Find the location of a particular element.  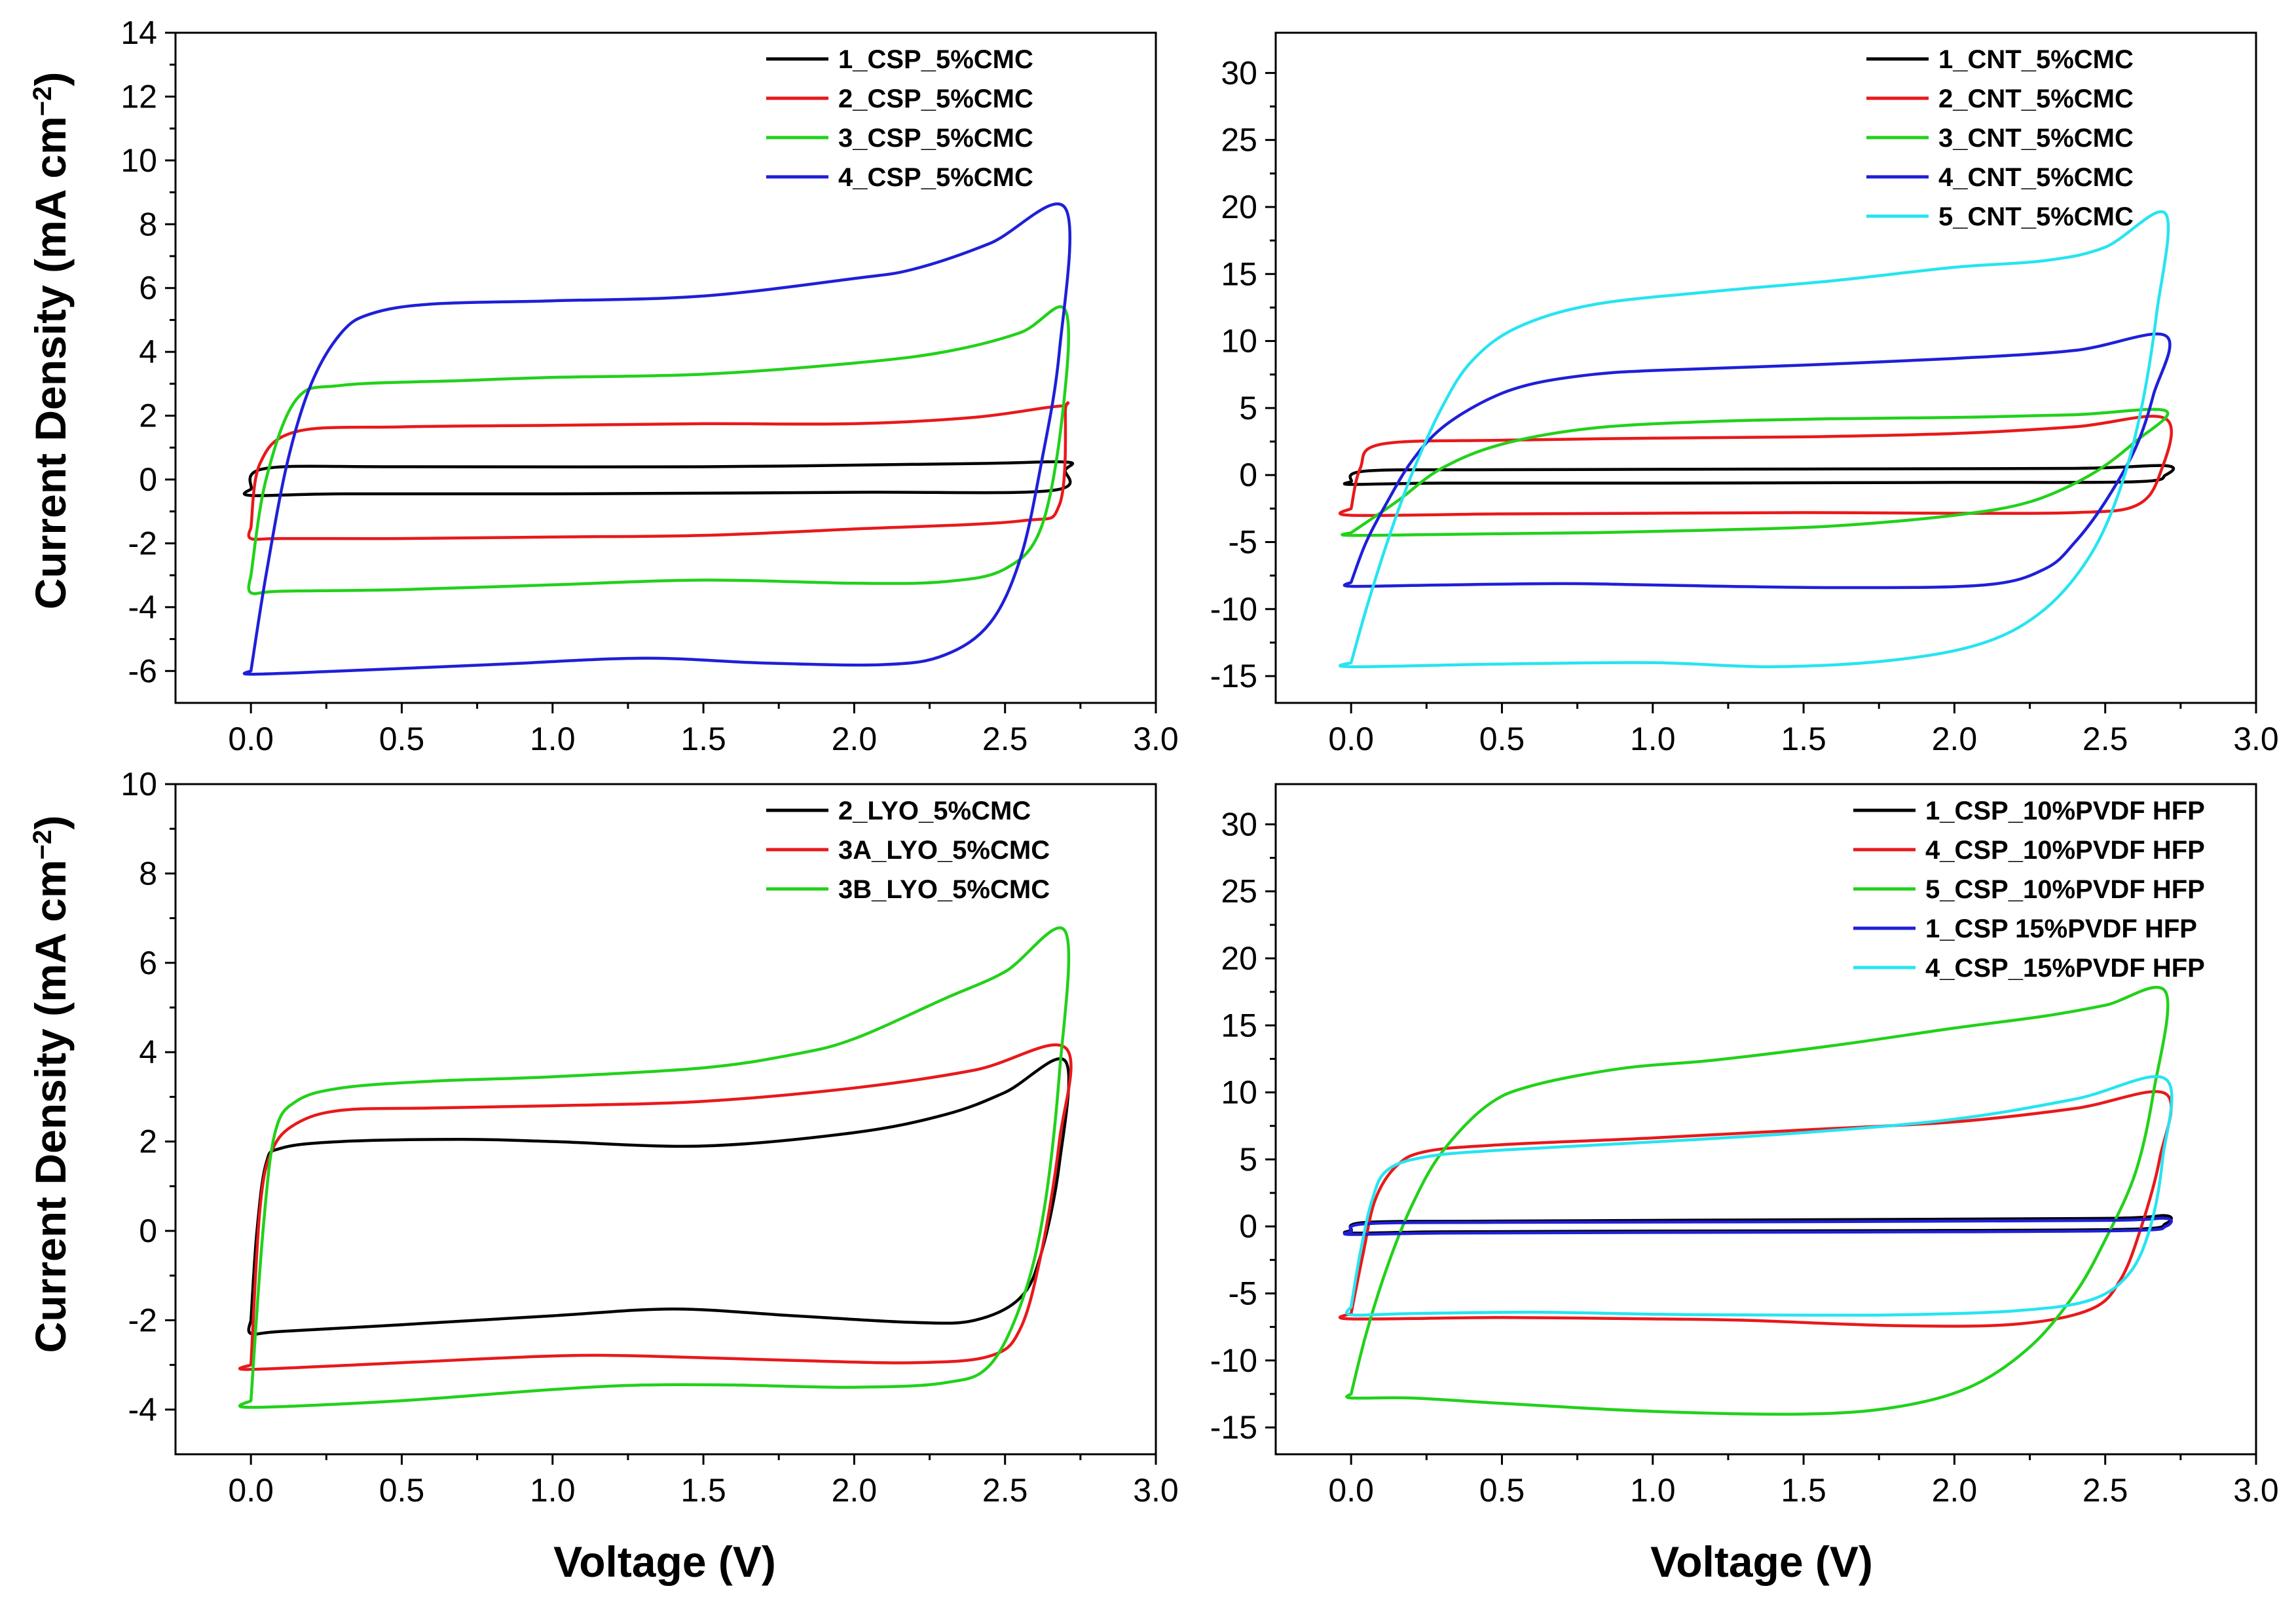

legend-label: 2_CSP_5%CMC is located at coordinates (935, 99).